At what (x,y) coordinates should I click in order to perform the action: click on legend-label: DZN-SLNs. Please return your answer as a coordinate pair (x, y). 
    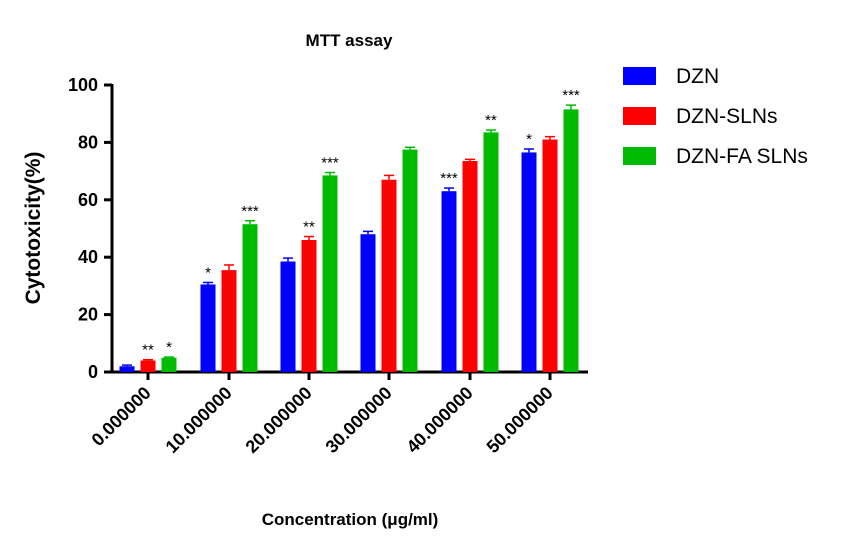
    Looking at the image, I should click on (727, 116).